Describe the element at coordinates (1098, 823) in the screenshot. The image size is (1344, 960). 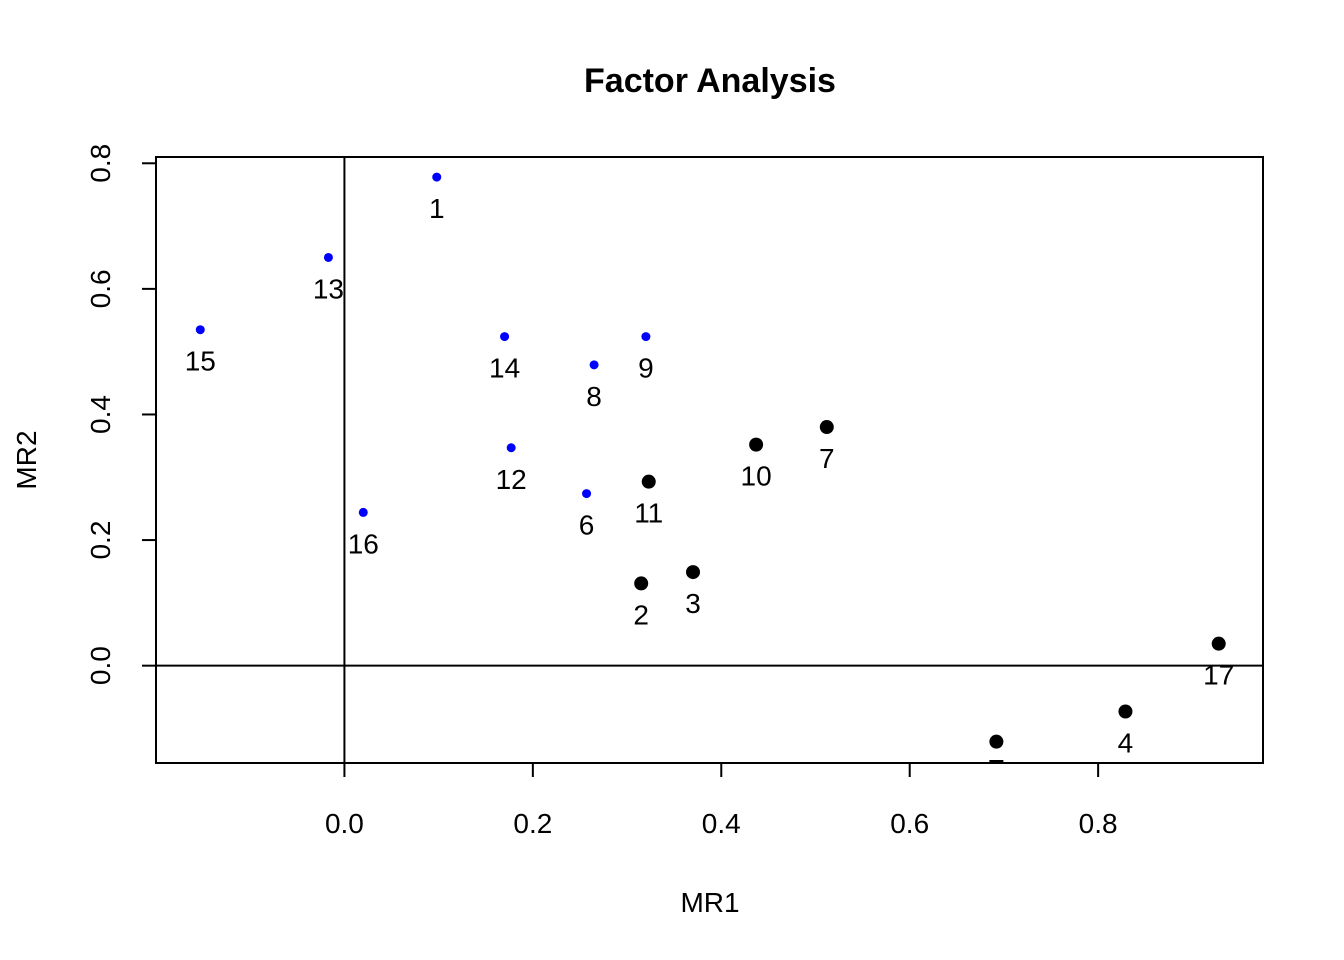
I see `x-tick-label: 0.8` at that location.